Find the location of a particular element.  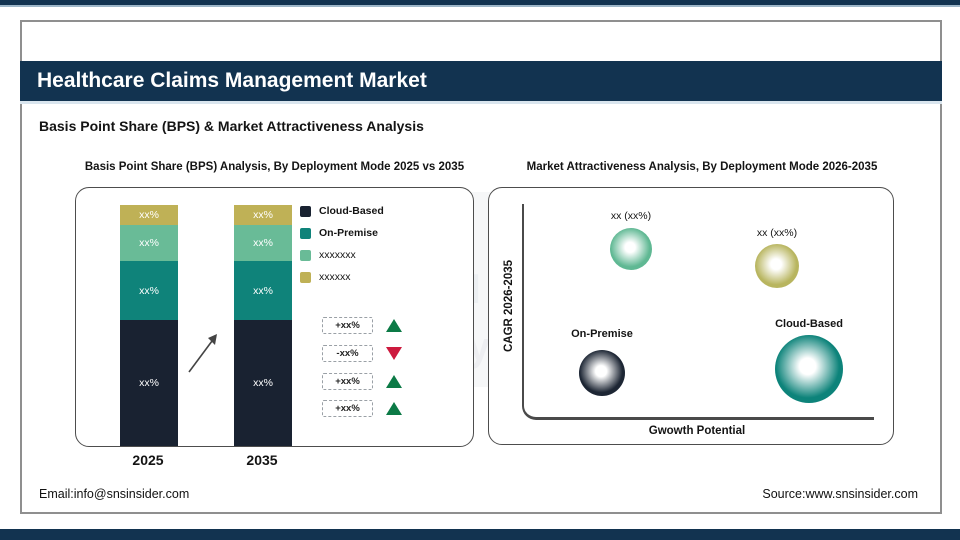

bps-change-row: -xx% is located at coordinates (362, 353).